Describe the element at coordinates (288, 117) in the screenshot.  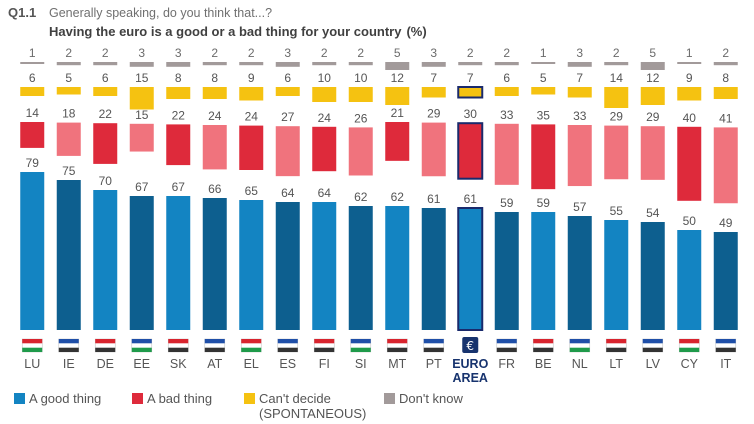
I see `label-bad: 27` at that location.